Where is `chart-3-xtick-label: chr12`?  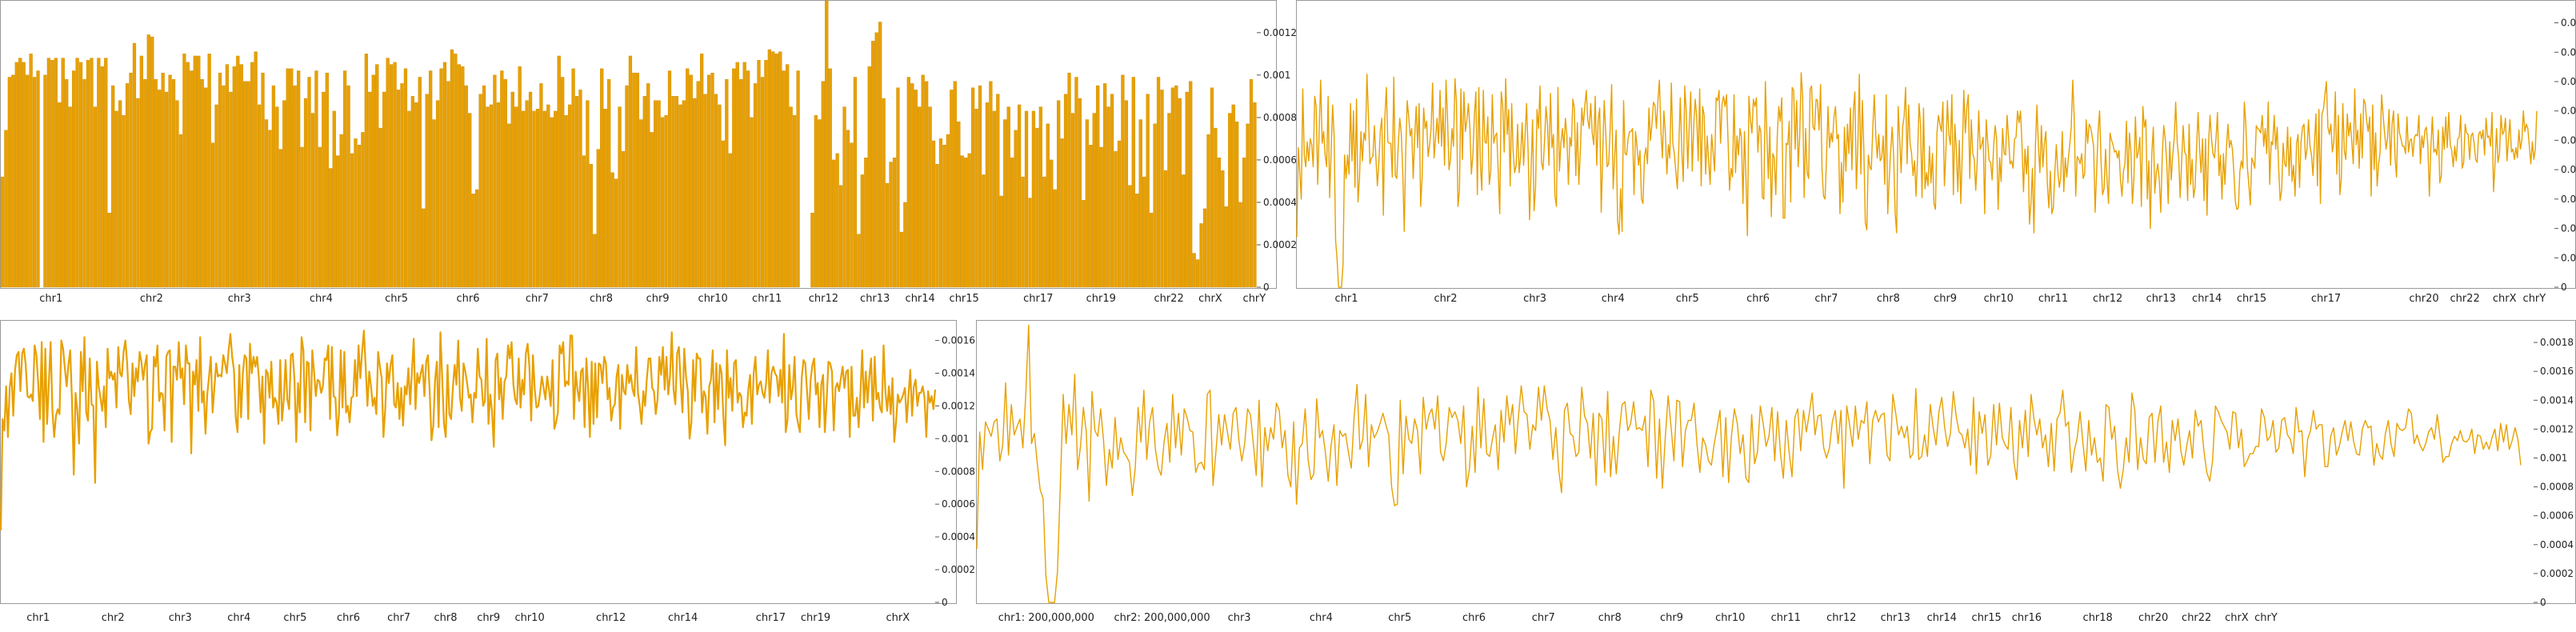 chart-3-xtick-label: chr12 is located at coordinates (611, 618).